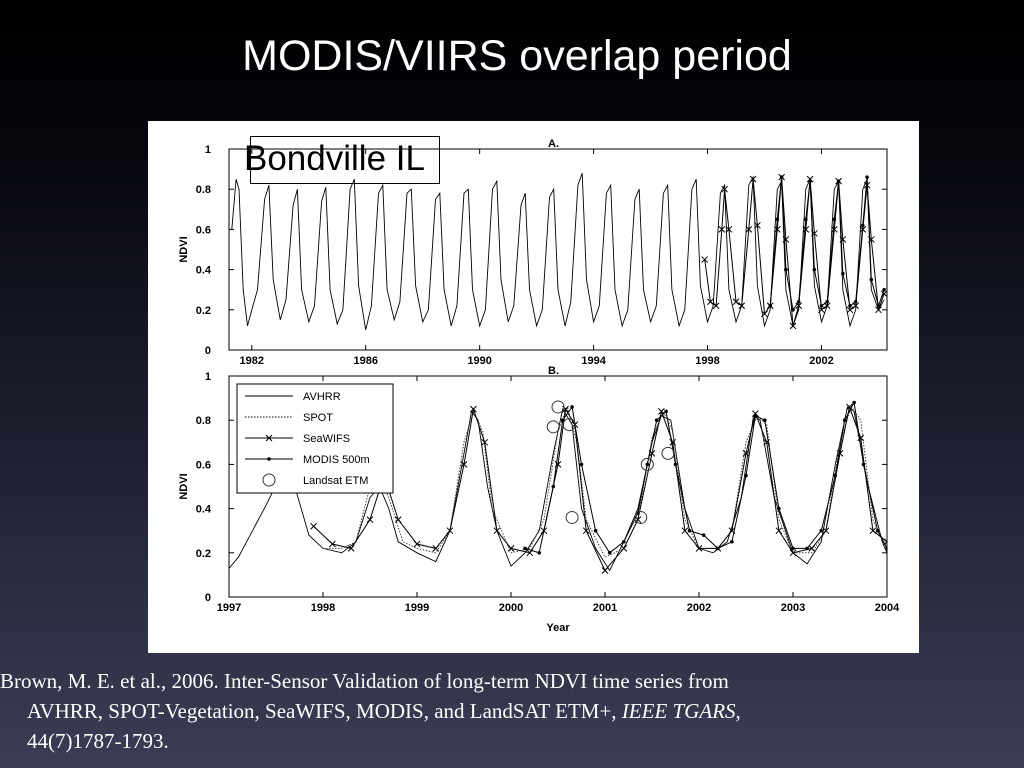 Image resolution: width=1024 pixels, height=768 pixels. Describe the element at coordinates (707, 361) in the screenshot. I see `x-tick-label: 1998` at that location.